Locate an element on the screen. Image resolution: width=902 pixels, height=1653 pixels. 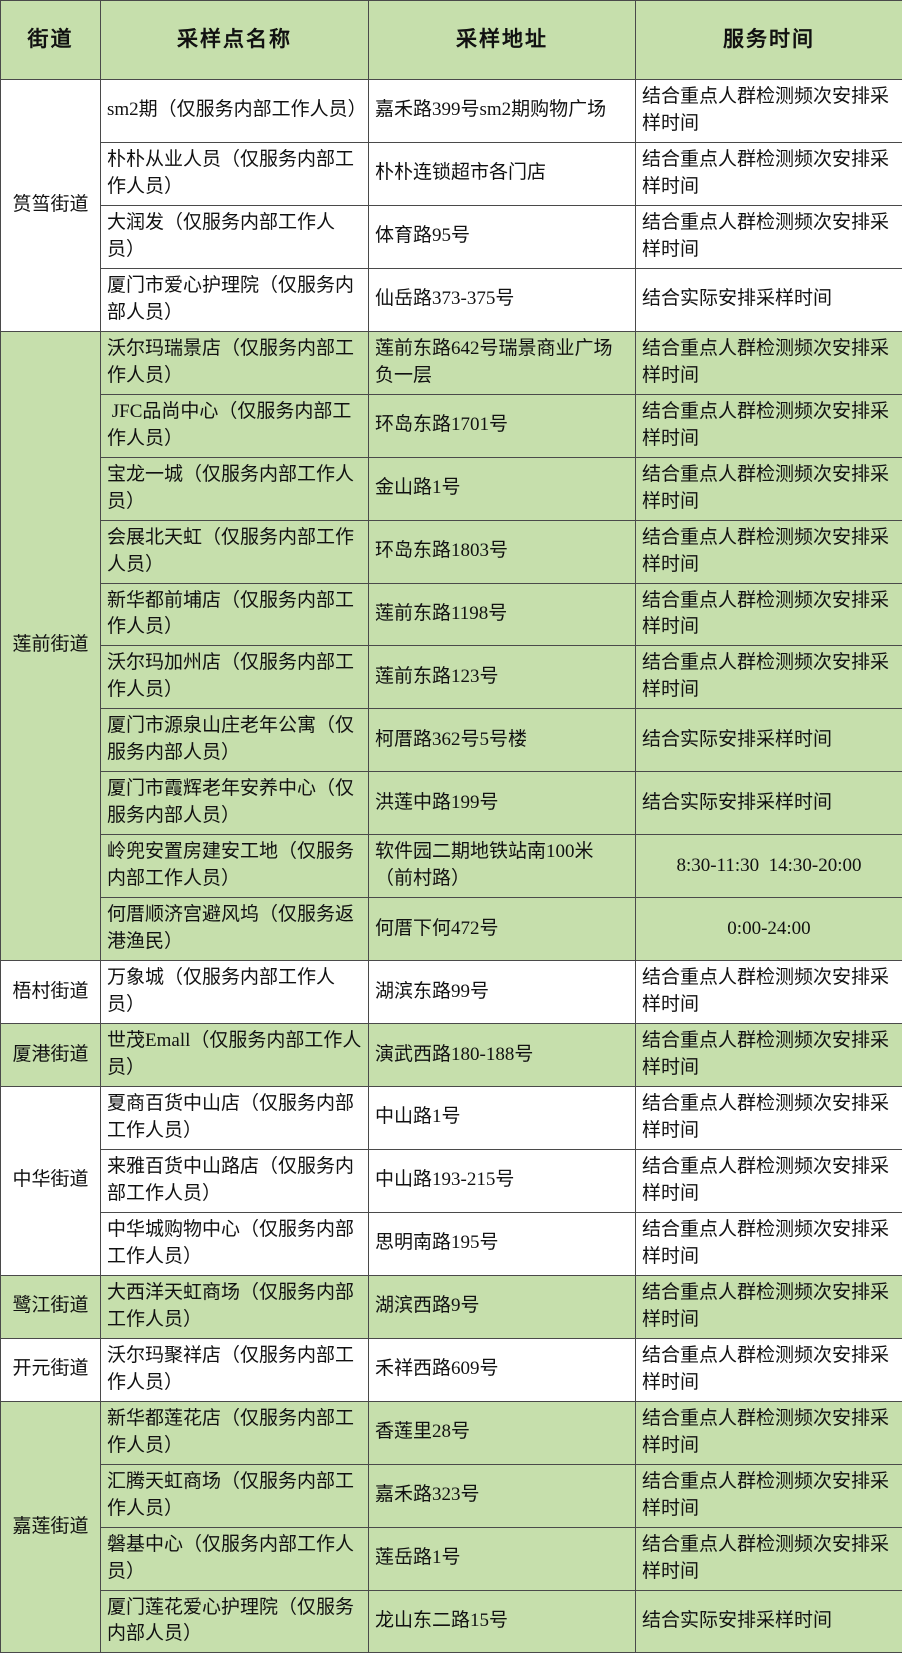
address-cell: 软件园二期地铁站南100米（前村路） is located at coordinates (502, 866).